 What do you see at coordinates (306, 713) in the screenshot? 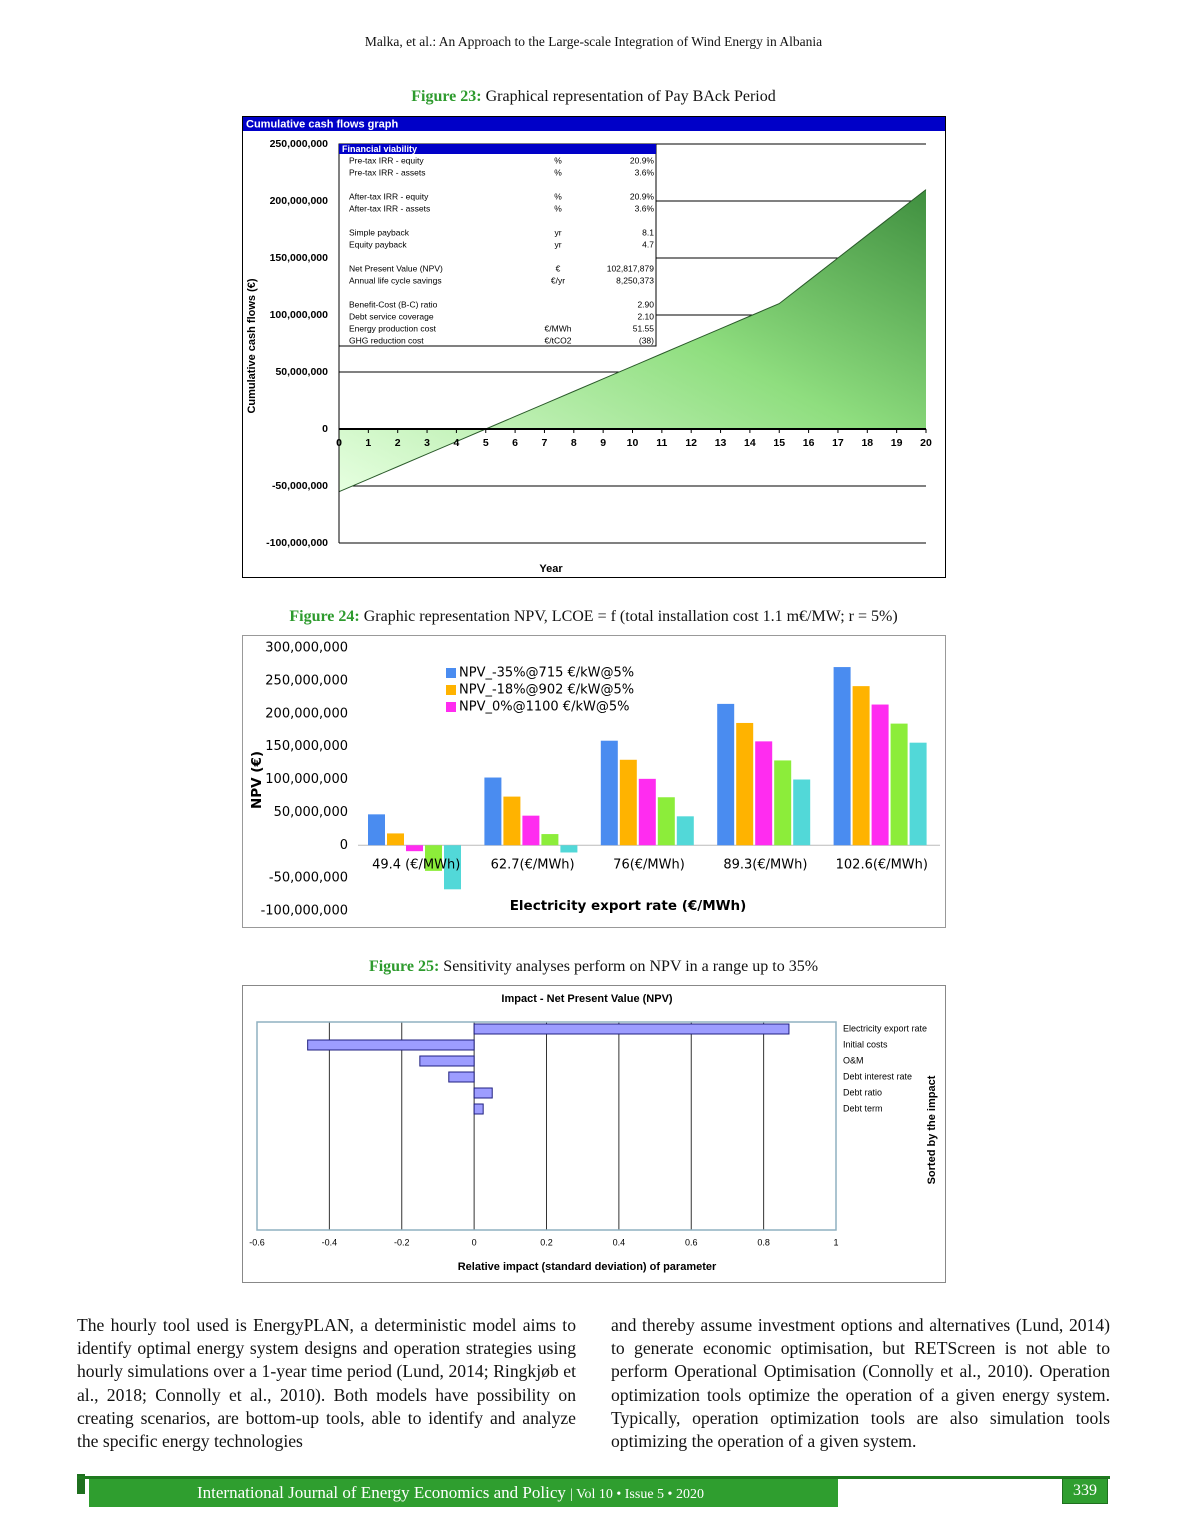
I see `y-tick-label: 200,000,000` at bounding box center [306, 713].